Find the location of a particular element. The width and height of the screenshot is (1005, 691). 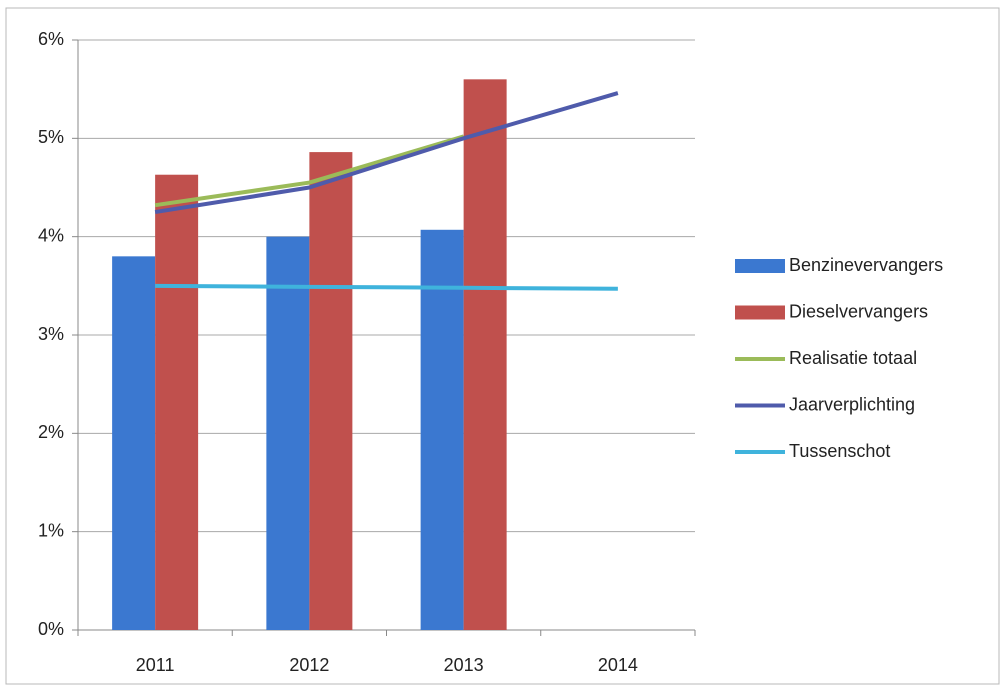

legend-label: Benzinevervangers is located at coordinates (866, 265).